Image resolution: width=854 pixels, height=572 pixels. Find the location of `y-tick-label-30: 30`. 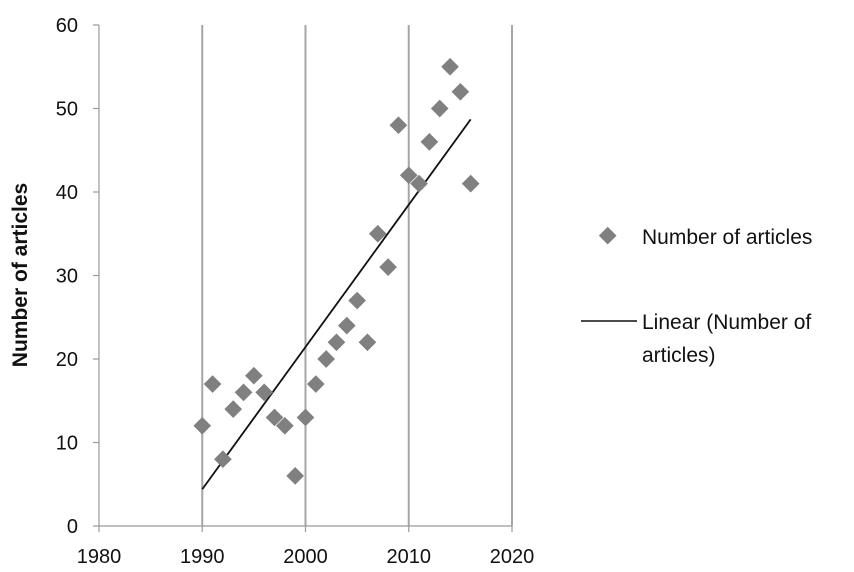

y-tick-label-30: 30 is located at coordinates (67, 277).